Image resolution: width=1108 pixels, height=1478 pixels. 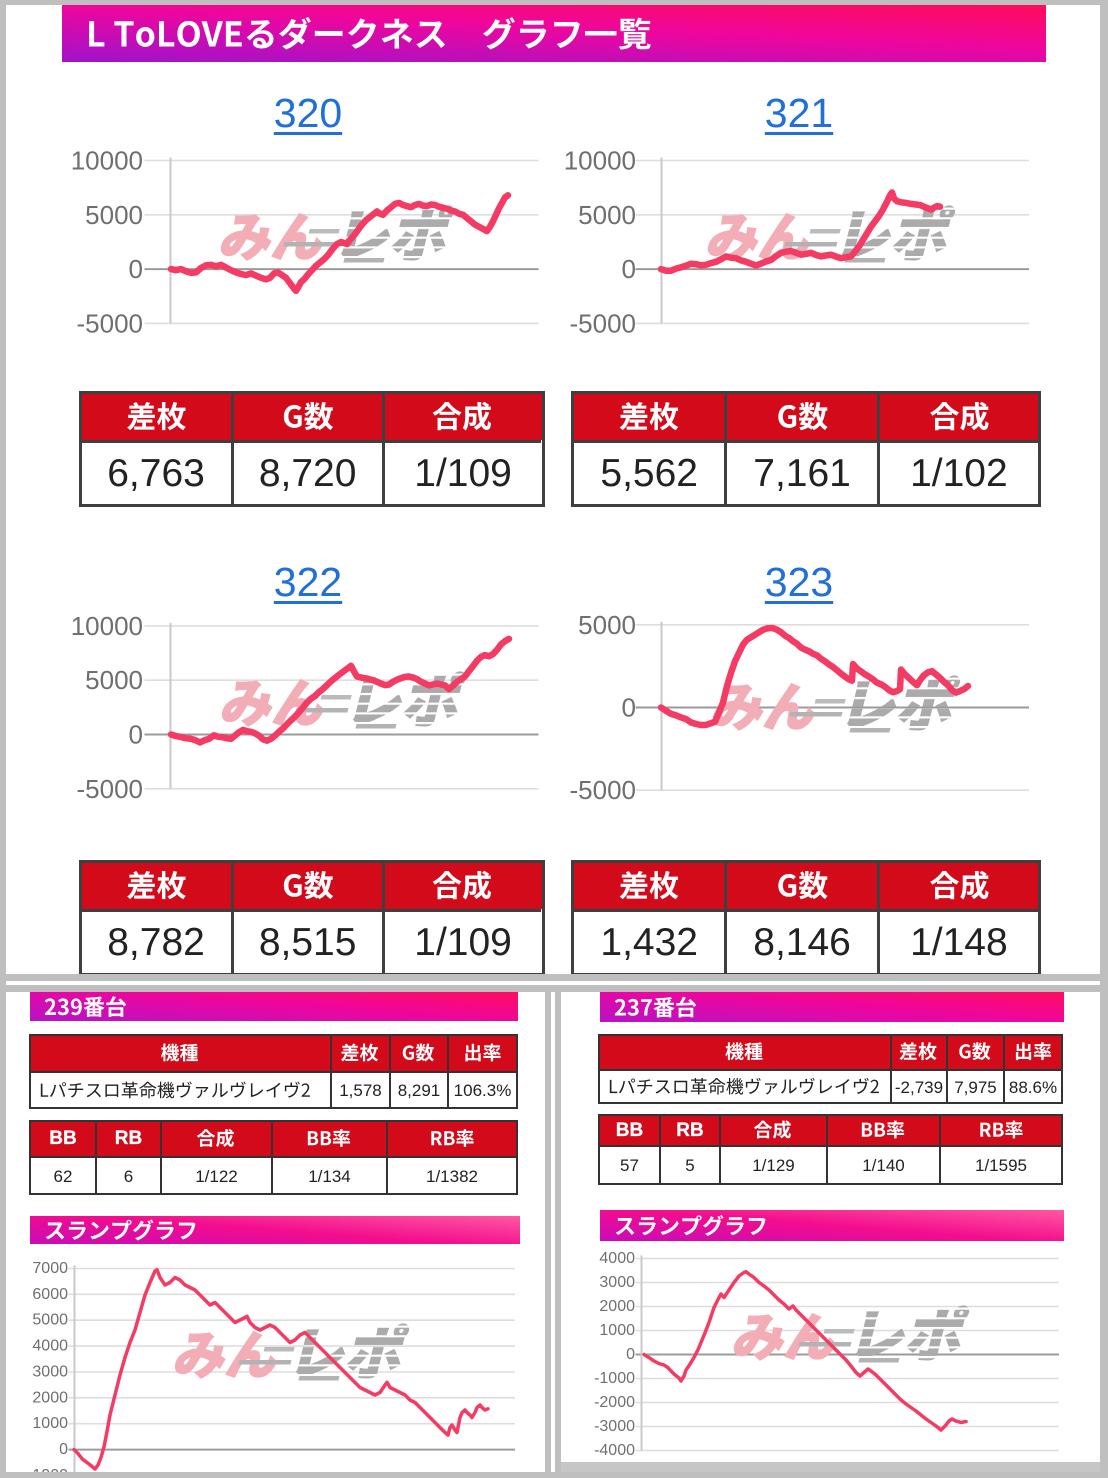 I want to click on svg-text: 6000, so click(x=50, y=1294).